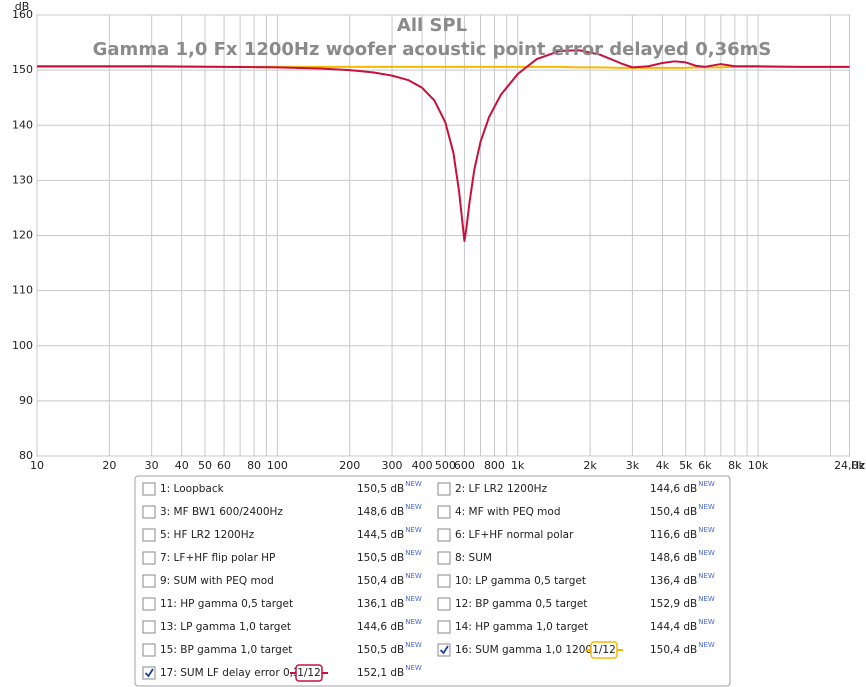 This screenshot has height=687, width=866. I want to click on legend-value: 144,4 dB, so click(673, 627).